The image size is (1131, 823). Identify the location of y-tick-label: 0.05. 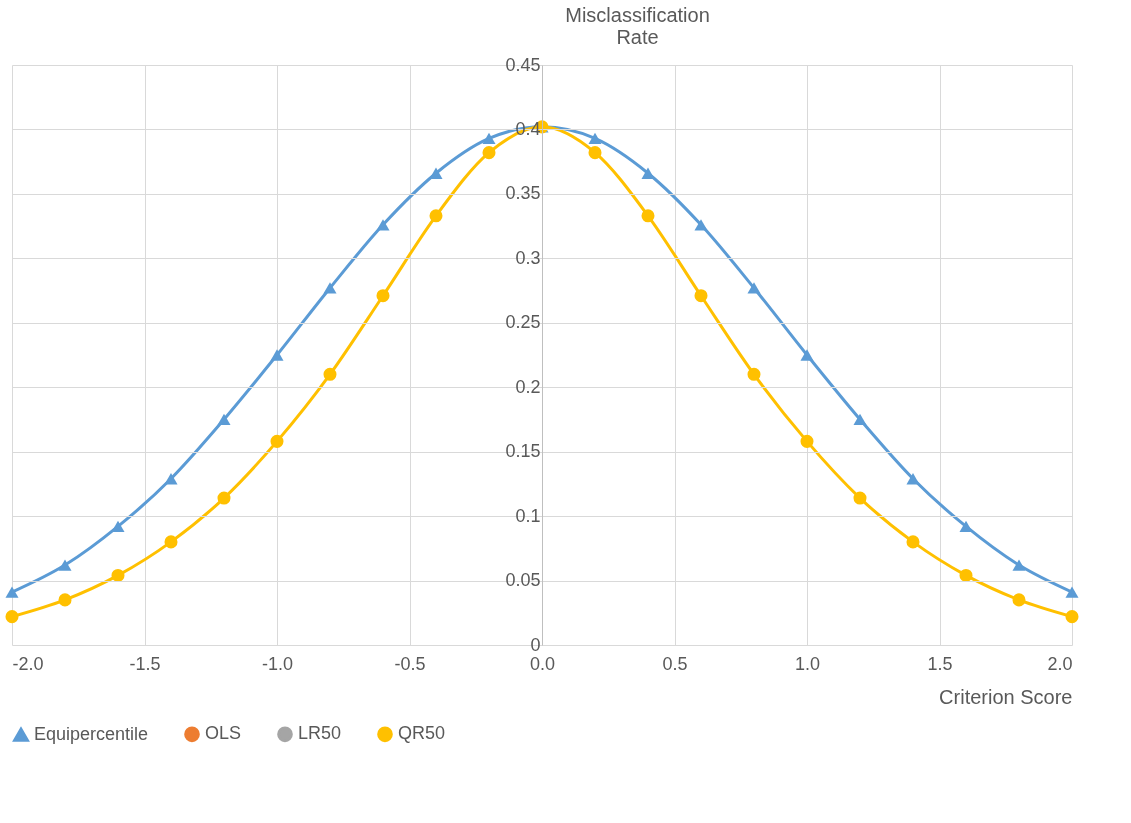
(523, 580).